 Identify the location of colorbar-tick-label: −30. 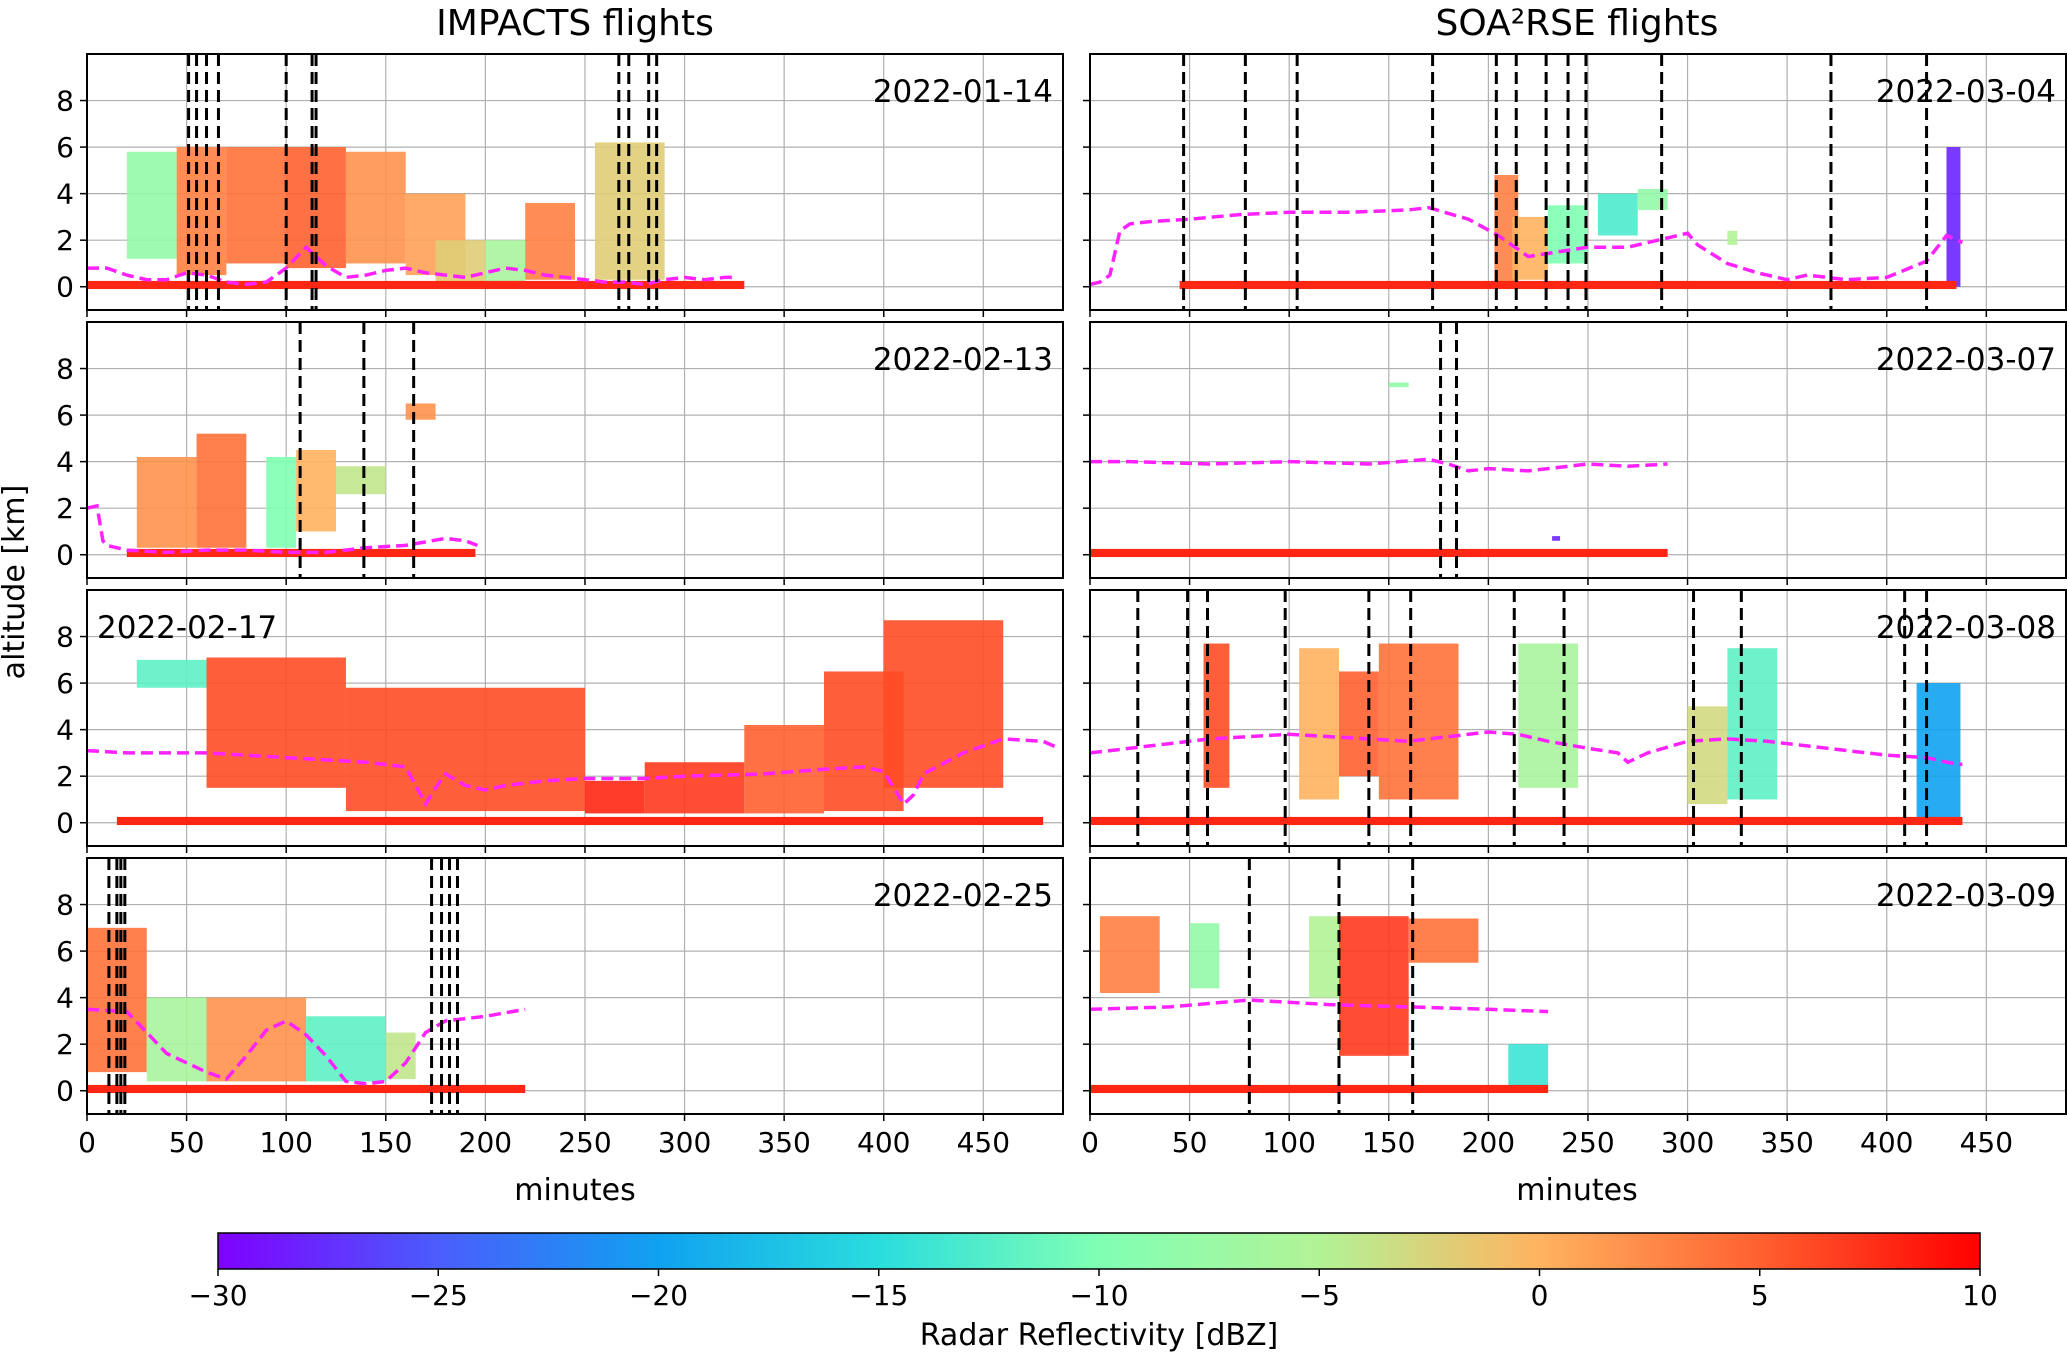
(217, 1295).